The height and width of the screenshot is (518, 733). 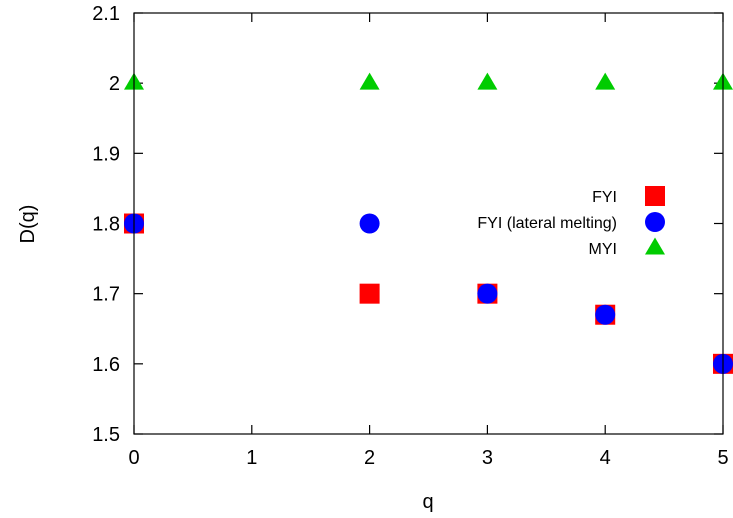 What do you see at coordinates (106, 14) in the screenshot?
I see `y-tick-label: 2.1` at bounding box center [106, 14].